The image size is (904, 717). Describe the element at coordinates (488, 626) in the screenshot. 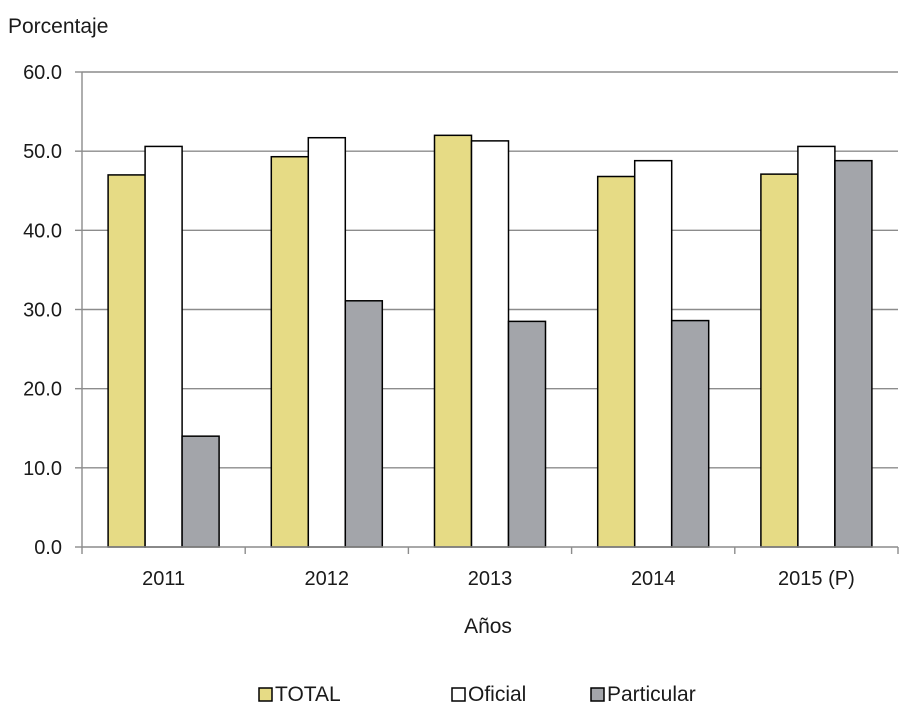

I see `x-axis-title: Años` at that location.